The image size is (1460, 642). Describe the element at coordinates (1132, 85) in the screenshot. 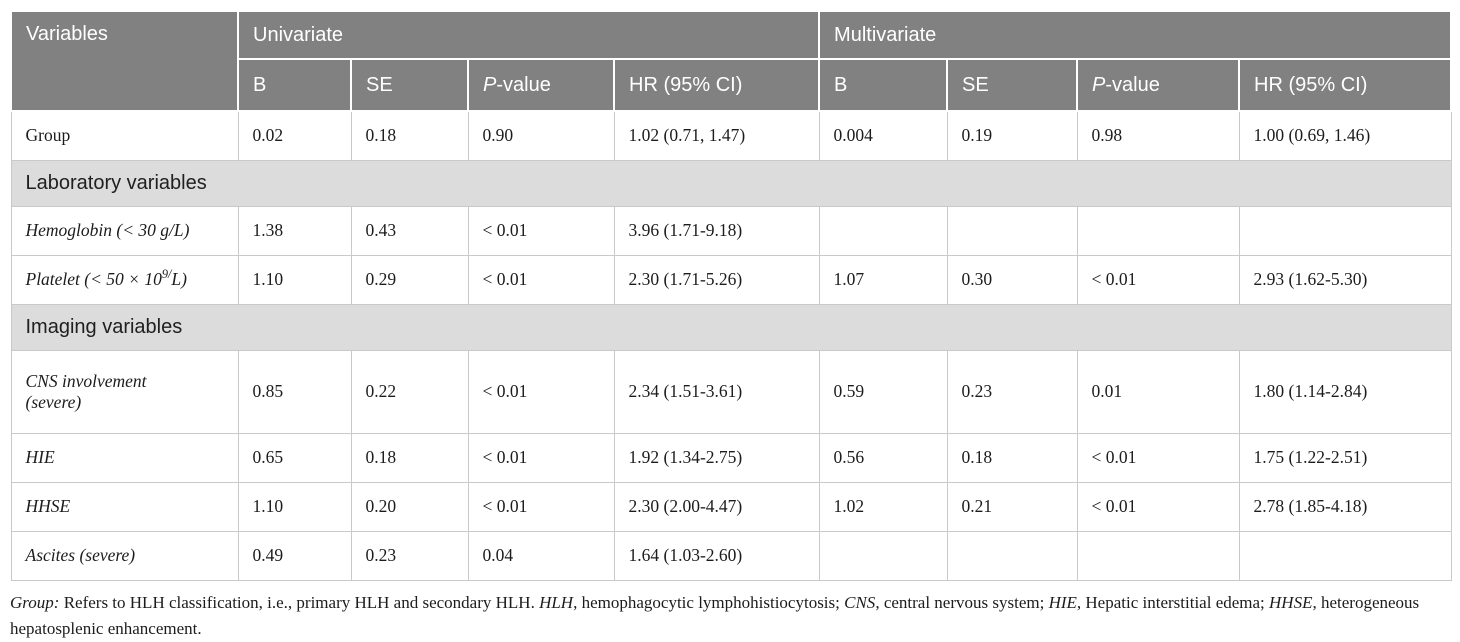

I see `pvalue-suffix: -value` at that location.